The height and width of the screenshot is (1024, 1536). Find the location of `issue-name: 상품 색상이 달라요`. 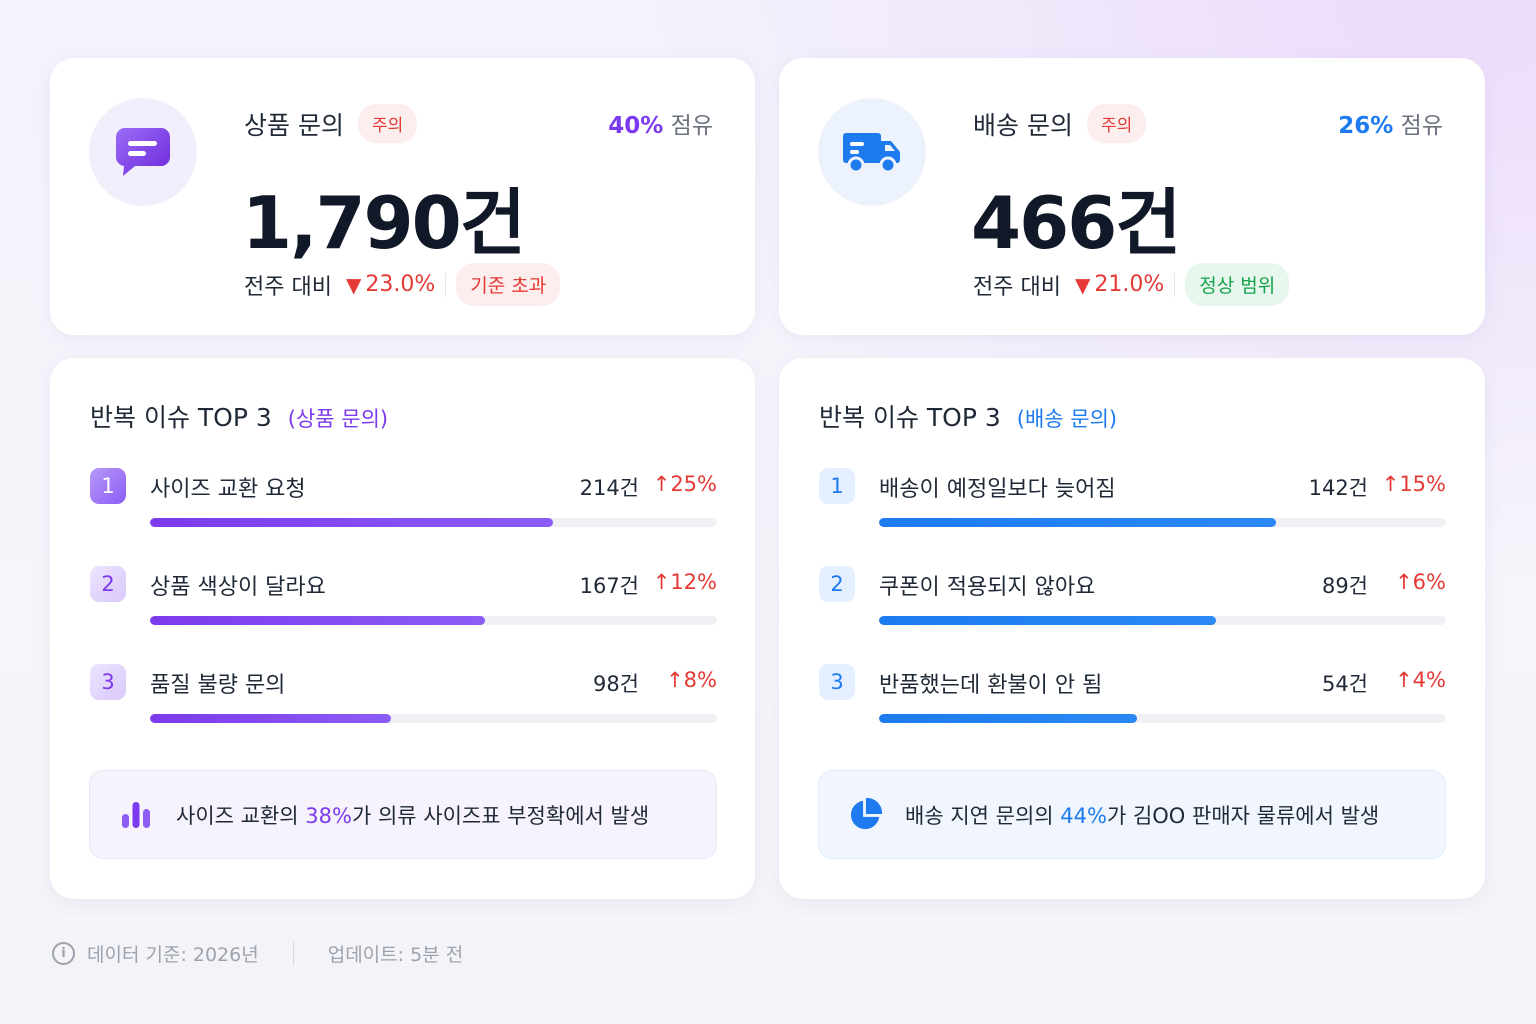

issue-name: 상품 색상이 달라요 is located at coordinates (238, 587).